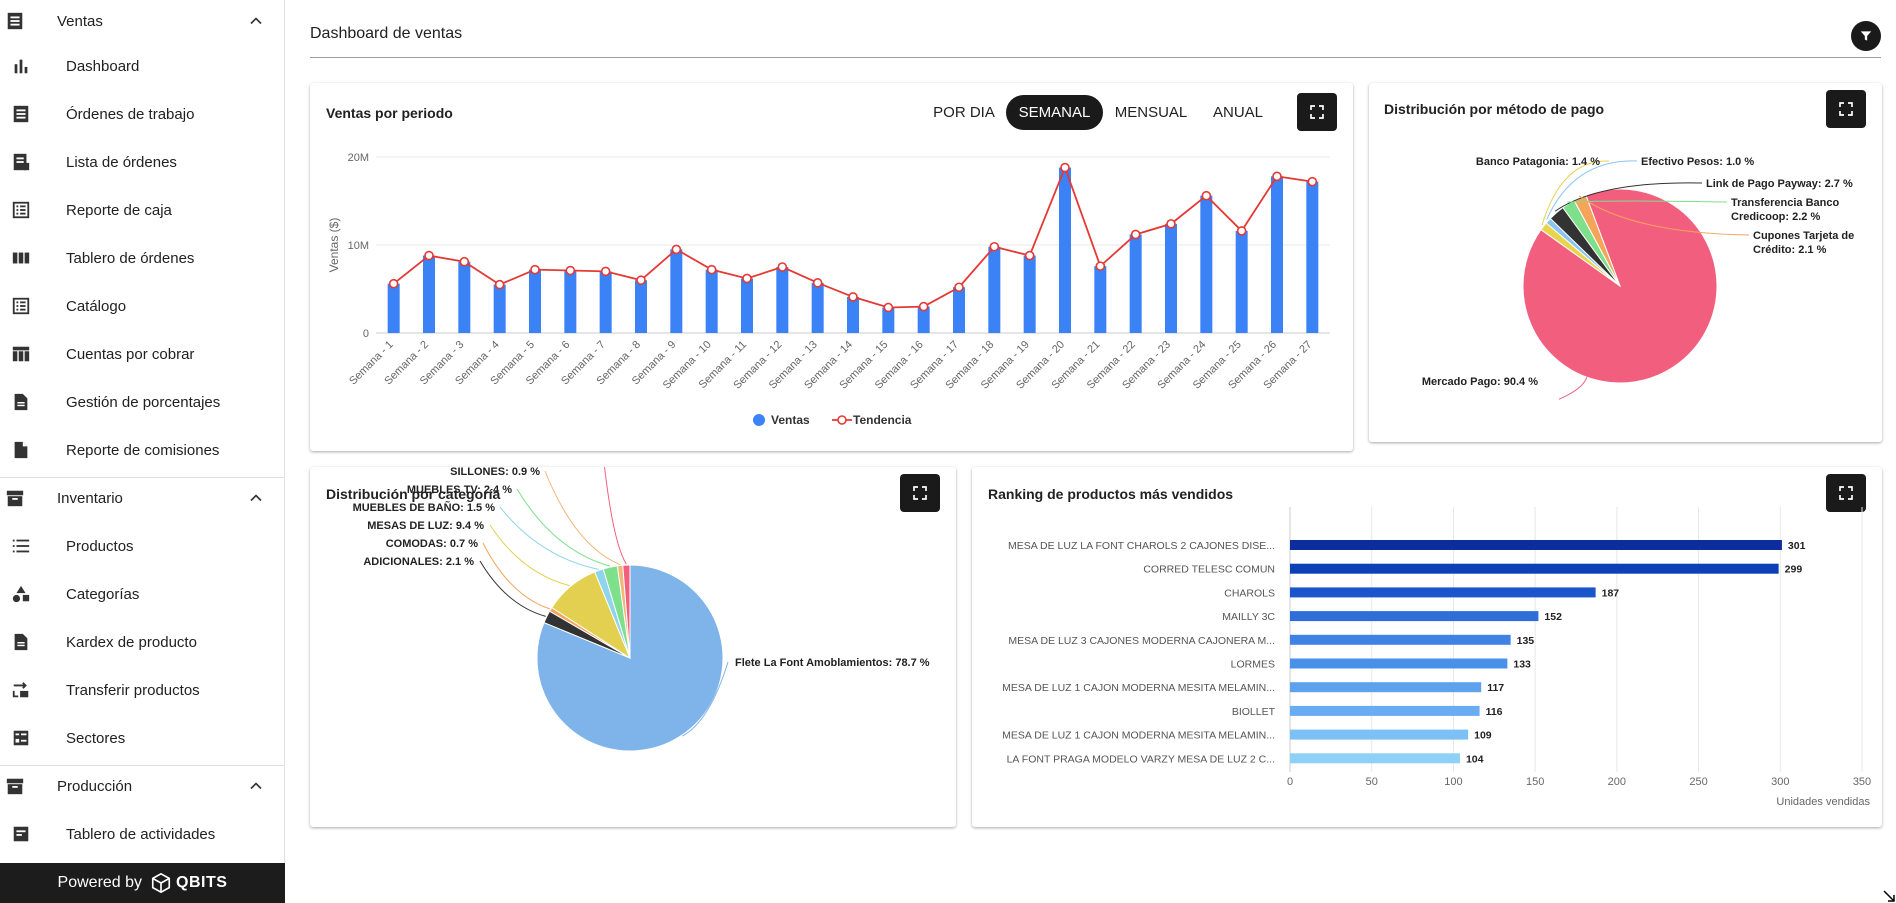 This screenshot has height=903, width=1896. I want to click on sidebar-item-label: Dashboard, so click(103, 66).